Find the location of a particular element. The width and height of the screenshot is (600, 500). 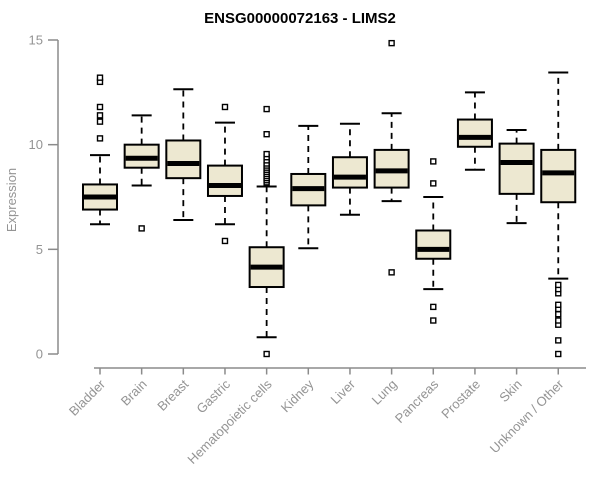

y-axis: 0 5 10 15 is located at coordinates (44, 197).